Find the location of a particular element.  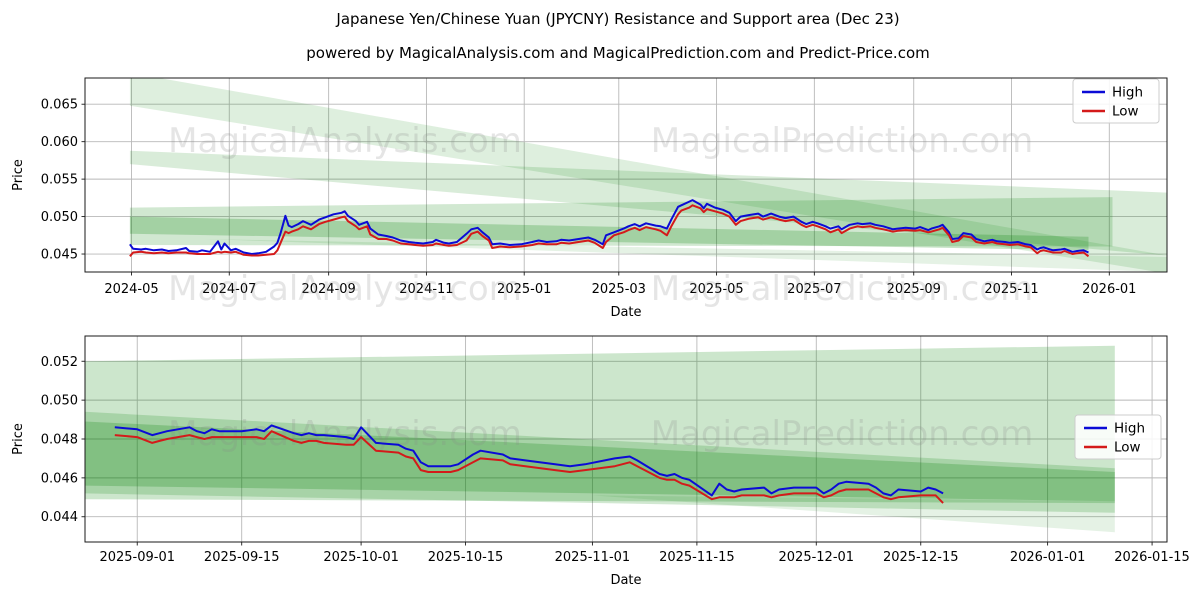

x-tick-label: 2025-10-01 is located at coordinates (361, 557).